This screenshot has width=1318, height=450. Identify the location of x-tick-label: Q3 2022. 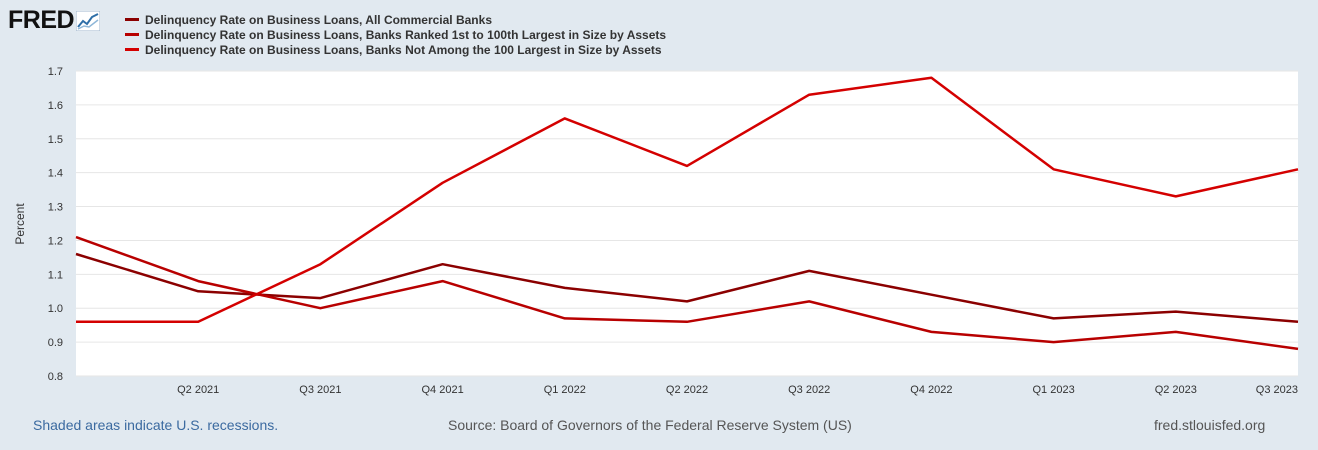
(809, 390).